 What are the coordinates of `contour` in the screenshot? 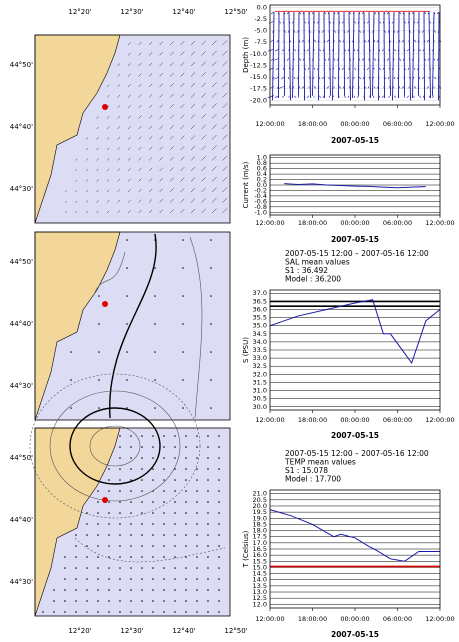 It's located at (115, 446).